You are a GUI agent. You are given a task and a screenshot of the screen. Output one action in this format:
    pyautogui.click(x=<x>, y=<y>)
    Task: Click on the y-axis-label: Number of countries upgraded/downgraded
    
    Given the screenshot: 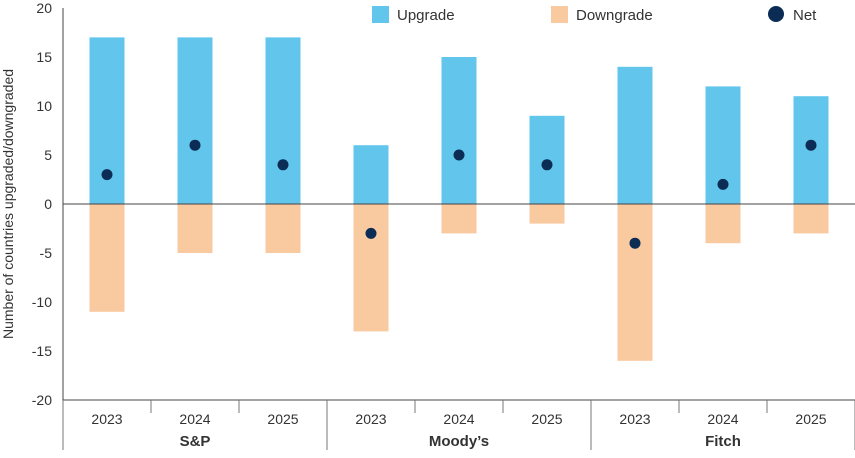 What is the action you would take?
    pyautogui.click(x=8, y=204)
    